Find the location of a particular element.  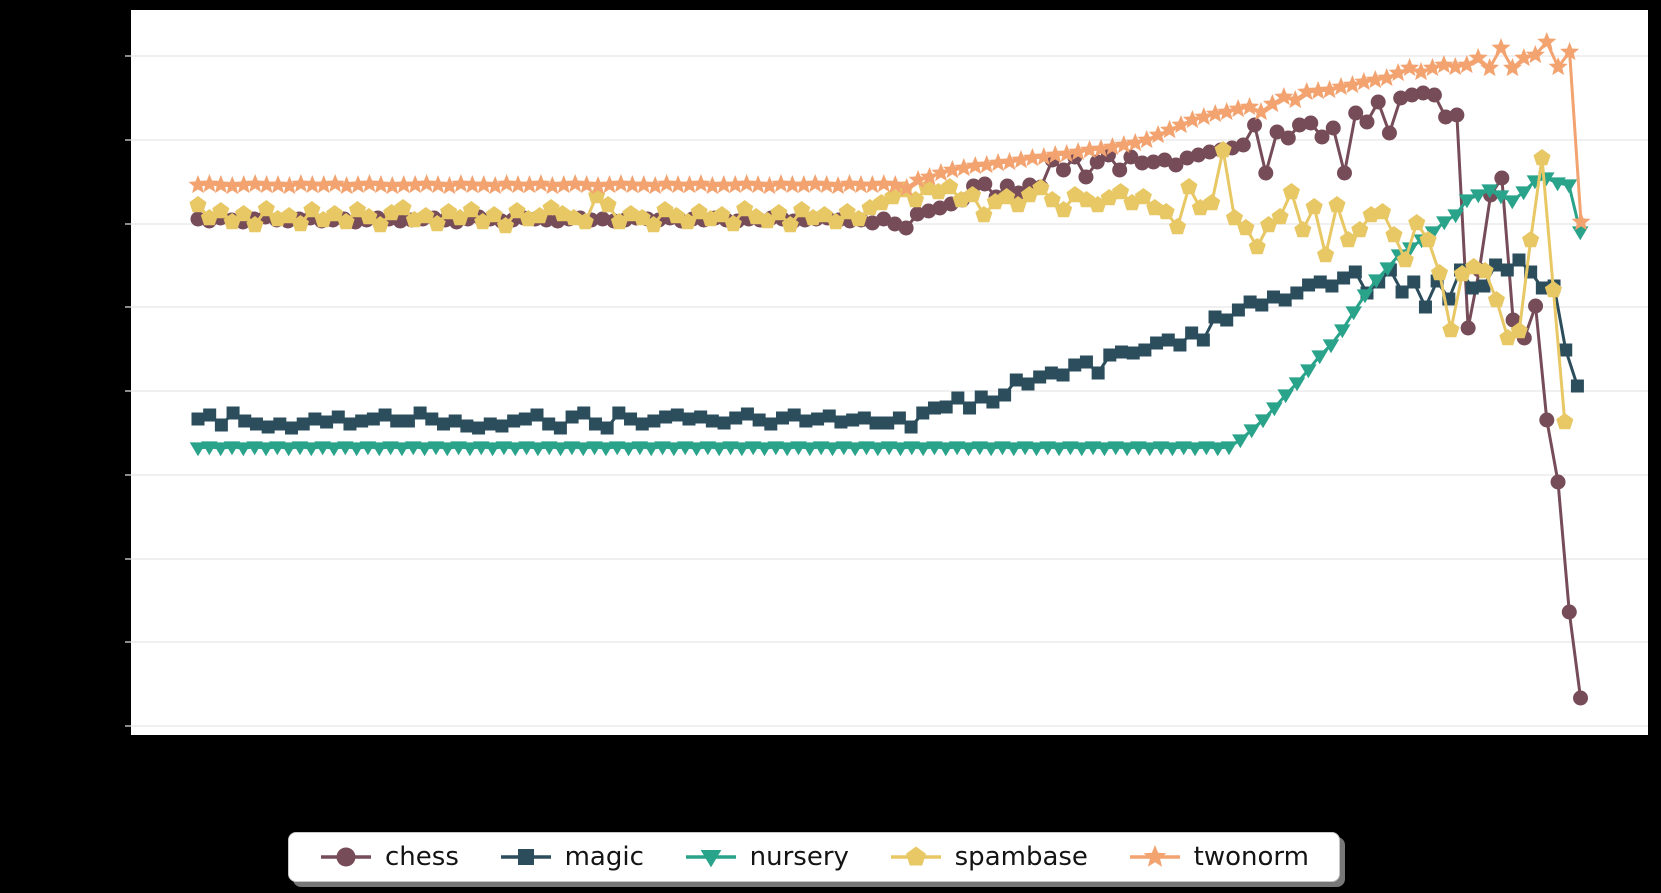

legend-label-chess: chess is located at coordinates (422, 857).